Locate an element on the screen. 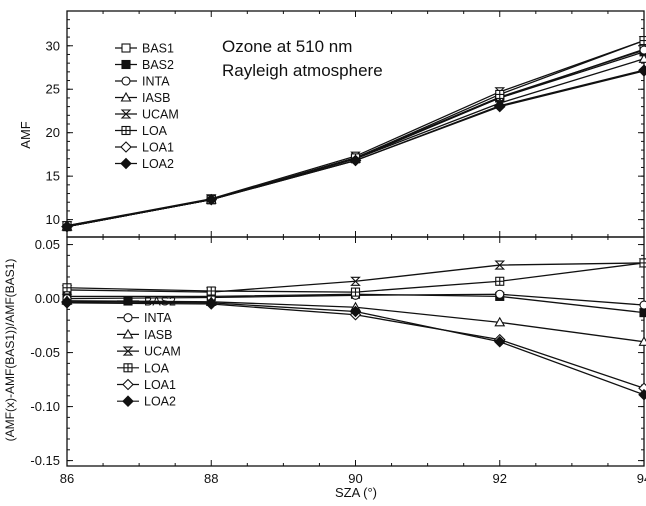  bottom-x-tick-label: 88 is located at coordinates (211, 478).